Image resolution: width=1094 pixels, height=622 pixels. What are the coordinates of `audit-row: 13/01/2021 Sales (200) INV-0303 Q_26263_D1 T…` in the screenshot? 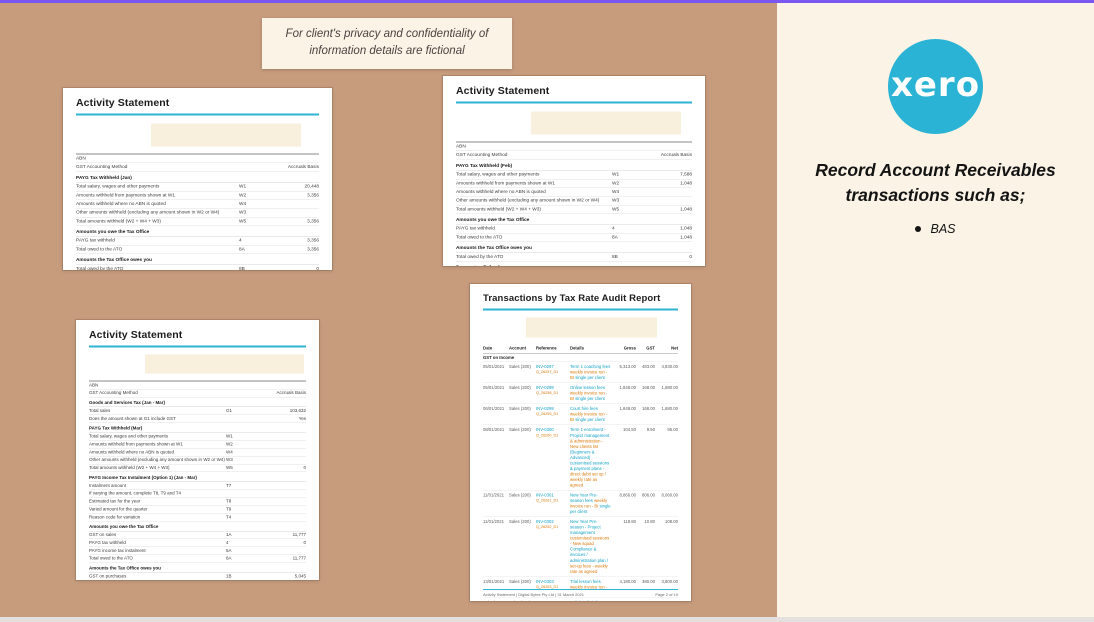 It's located at (580, 587).